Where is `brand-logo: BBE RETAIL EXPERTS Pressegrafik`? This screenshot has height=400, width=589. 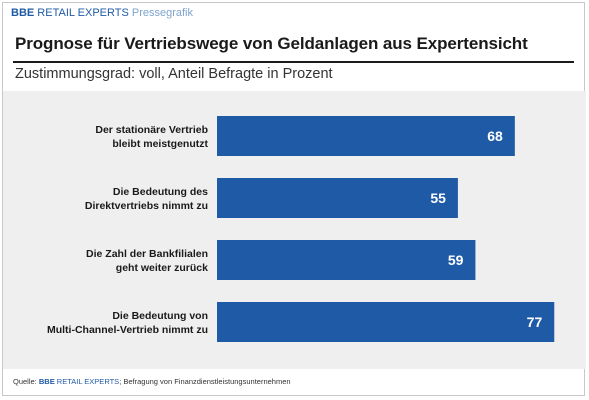
brand-logo: BBE RETAIL EXPERTS Pressegrafik is located at coordinates (102, 13).